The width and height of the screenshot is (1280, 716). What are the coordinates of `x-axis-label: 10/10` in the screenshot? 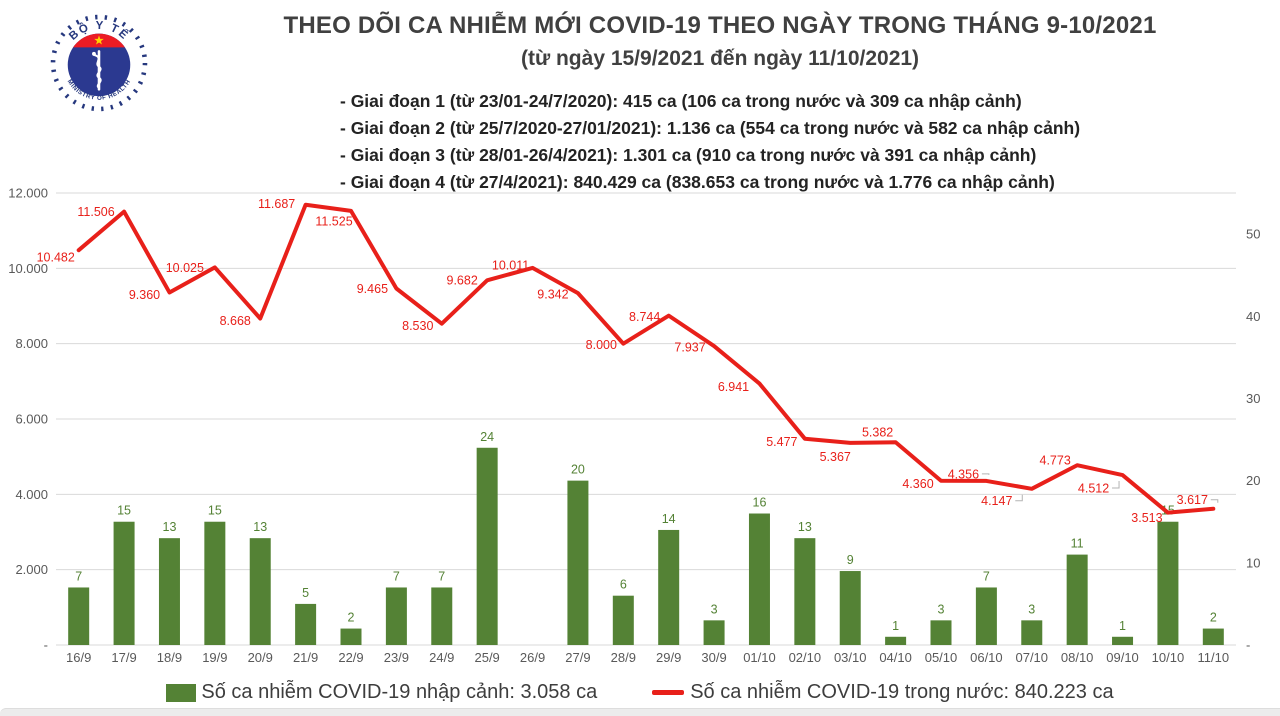 It's located at (1168, 657).